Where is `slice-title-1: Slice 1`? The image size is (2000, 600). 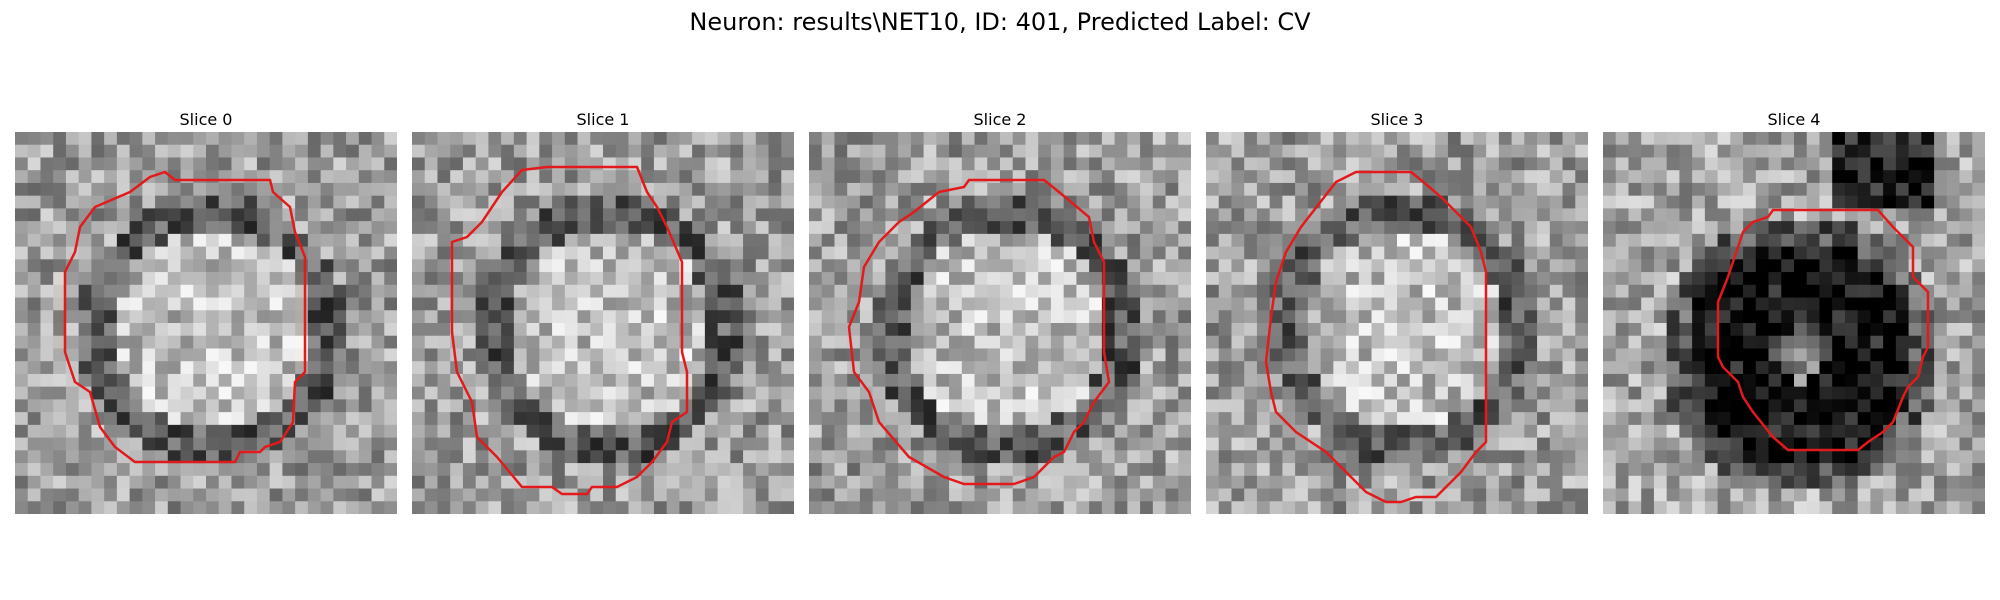 slice-title-1: Slice 1 is located at coordinates (603, 119).